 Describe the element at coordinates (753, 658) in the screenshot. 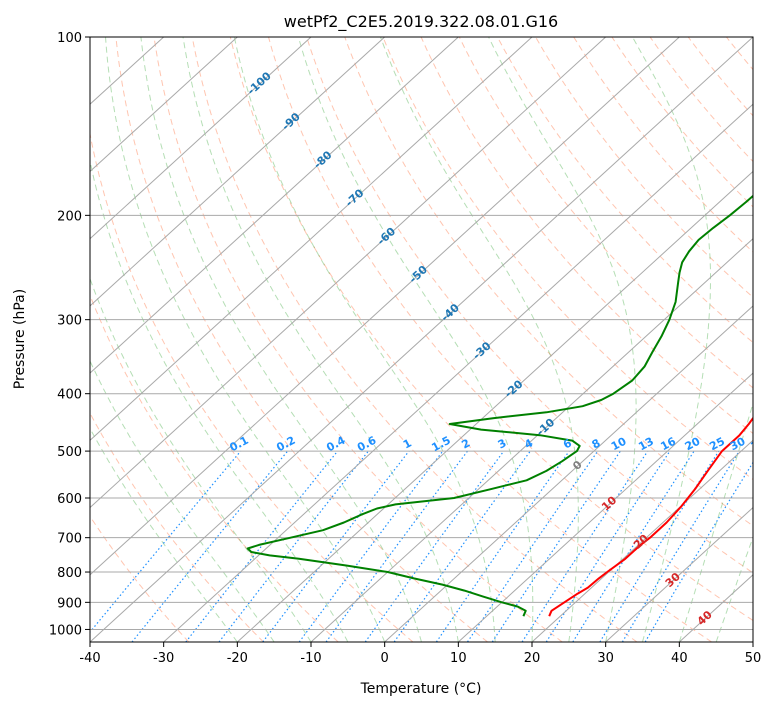

I see `x-tick-label: 50` at that location.